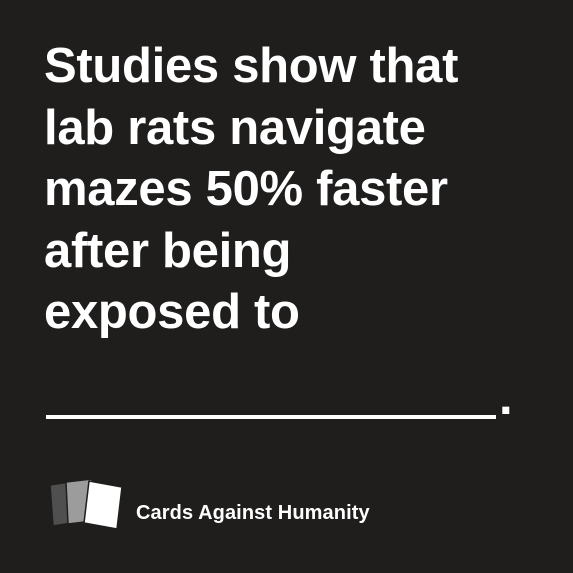 This screenshot has height=573, width=573. Describe the element at coordinates (246, 189) in the screenshot. I see `prompt-line: mazes 50% faster` at that location.